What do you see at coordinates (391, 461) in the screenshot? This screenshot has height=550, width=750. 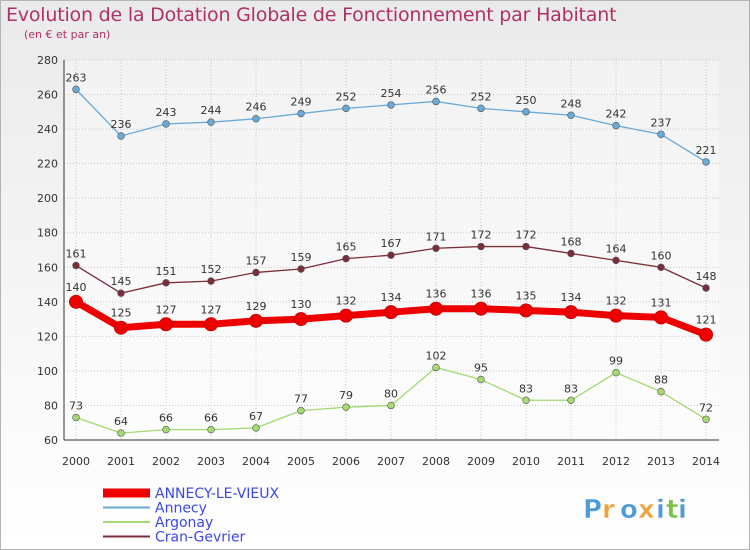 I see `x-tick-label: 2007` at bounding box center [391, 461].